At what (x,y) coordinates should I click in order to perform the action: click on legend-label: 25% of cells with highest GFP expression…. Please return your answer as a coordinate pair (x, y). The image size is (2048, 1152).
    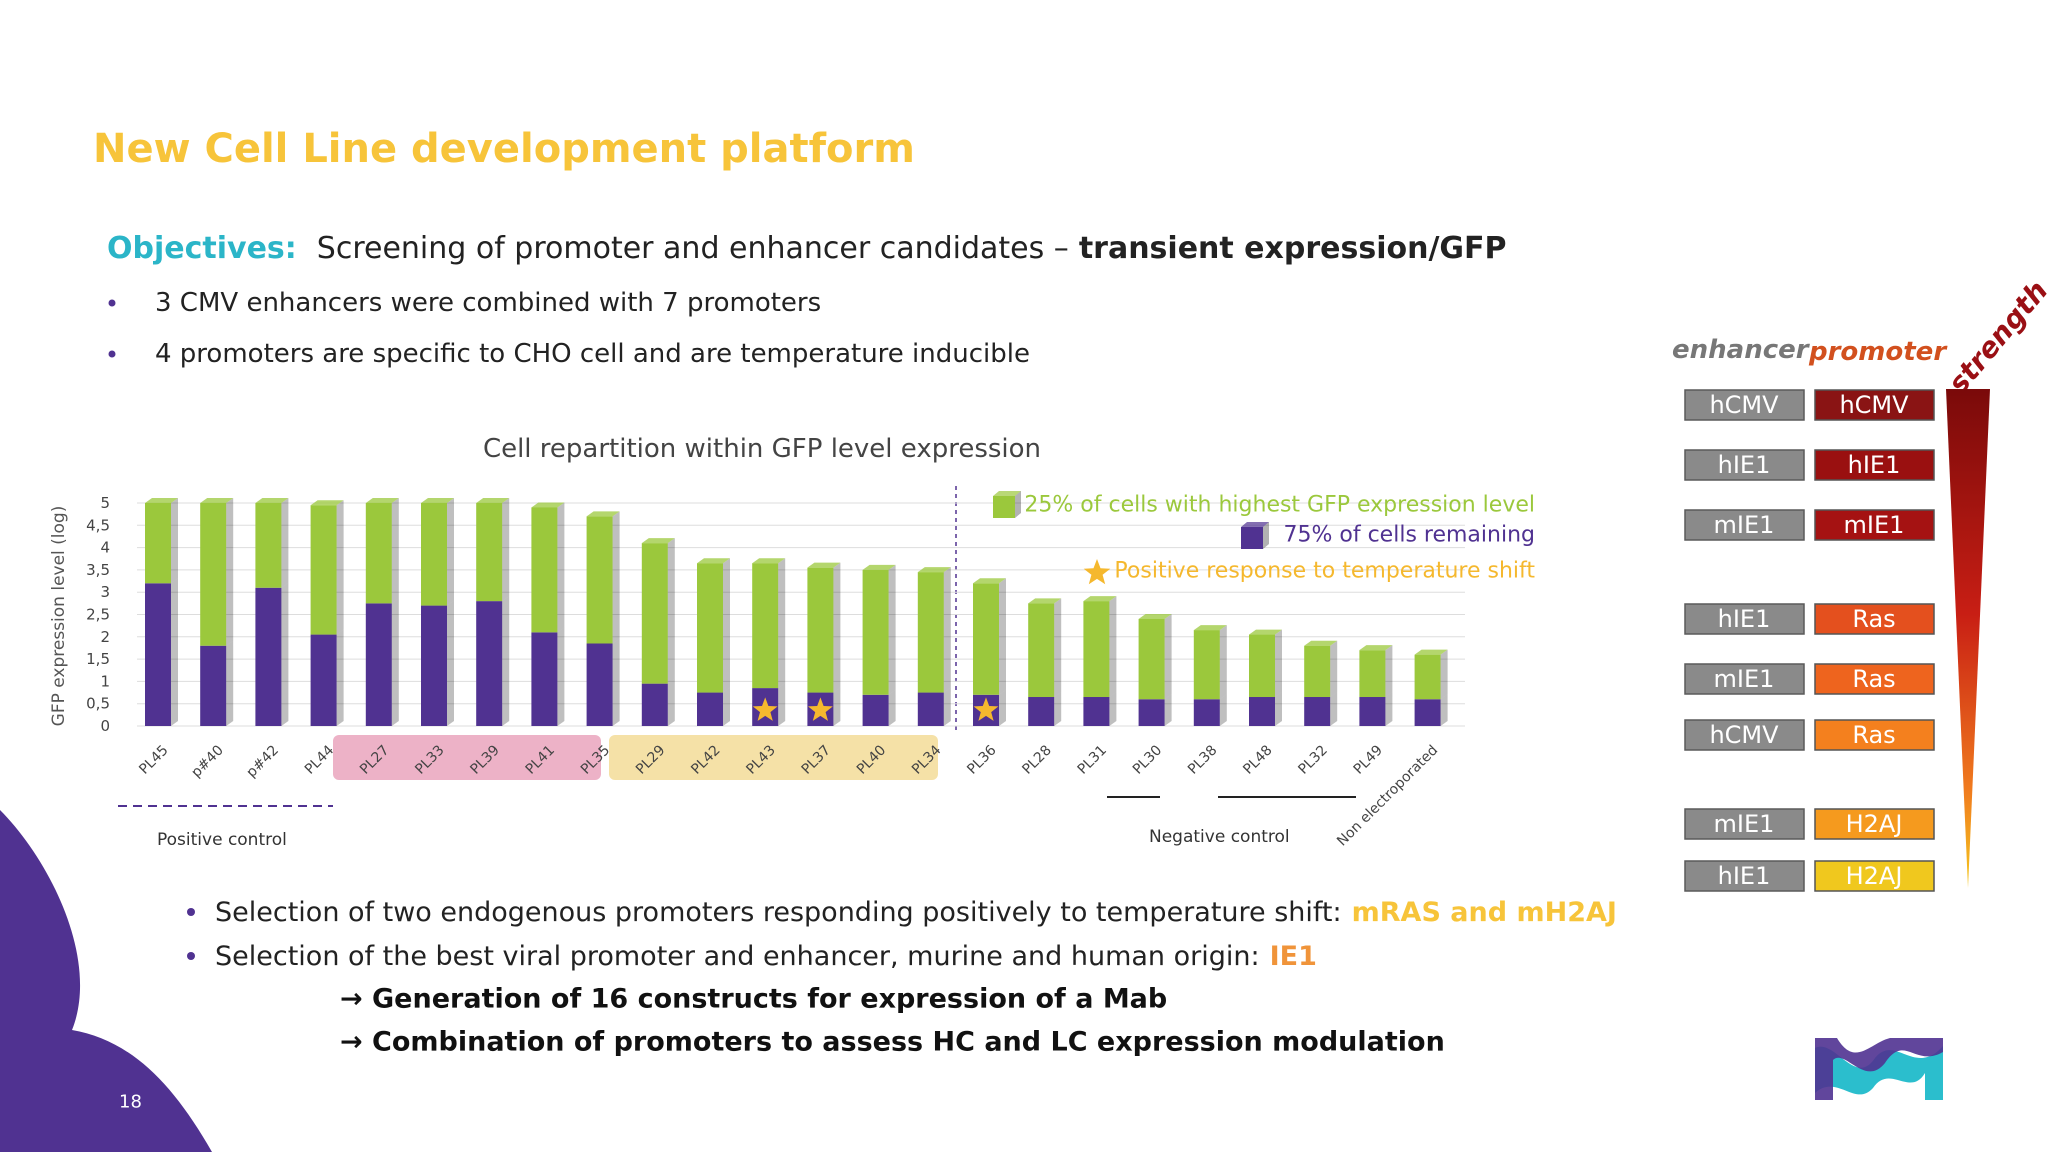
    Looking at the image, I should click on (1279, 505).